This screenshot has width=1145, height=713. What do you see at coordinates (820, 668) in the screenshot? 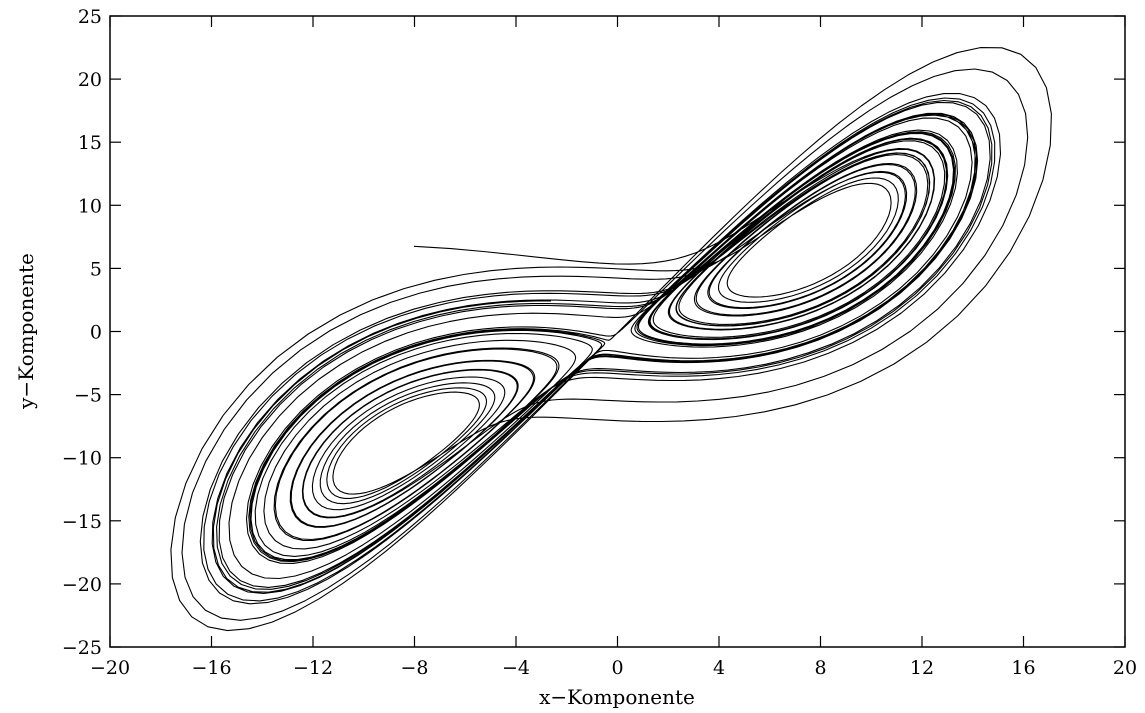
I see `x-tick-label: 8` at bounding box center [820, 668].